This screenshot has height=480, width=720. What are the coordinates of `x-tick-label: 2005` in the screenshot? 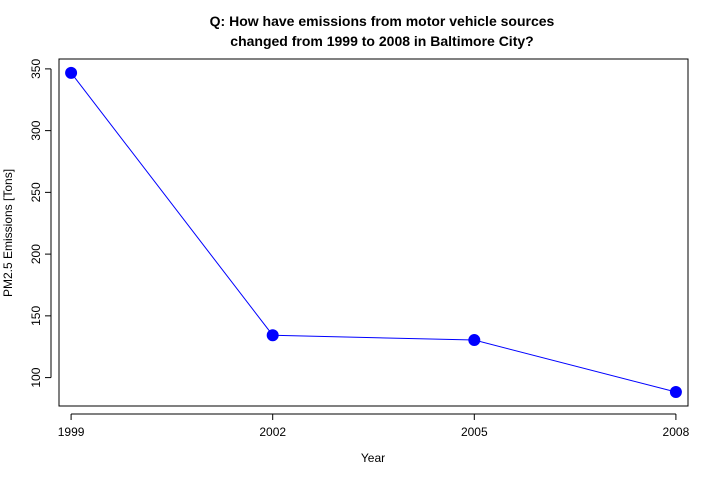 It's located at (474, 432).